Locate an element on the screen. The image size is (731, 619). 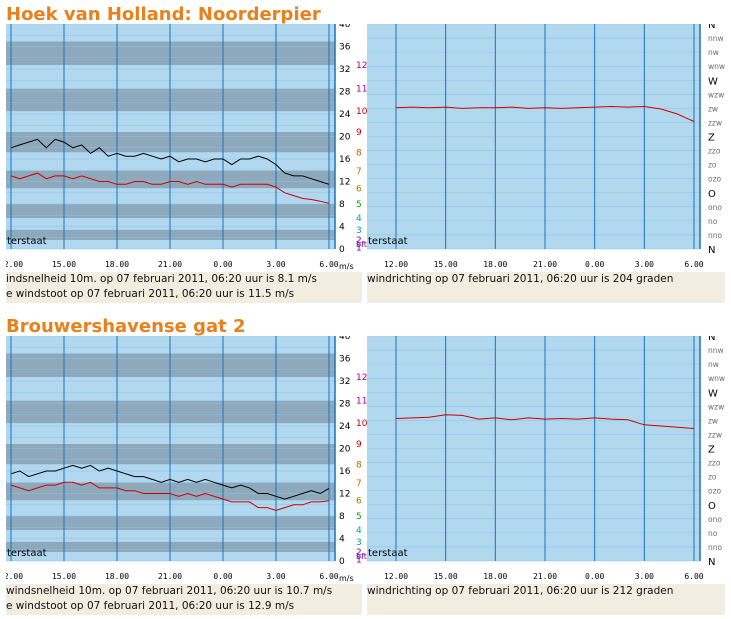
gust-series-line is located at coordinates (170, 482).